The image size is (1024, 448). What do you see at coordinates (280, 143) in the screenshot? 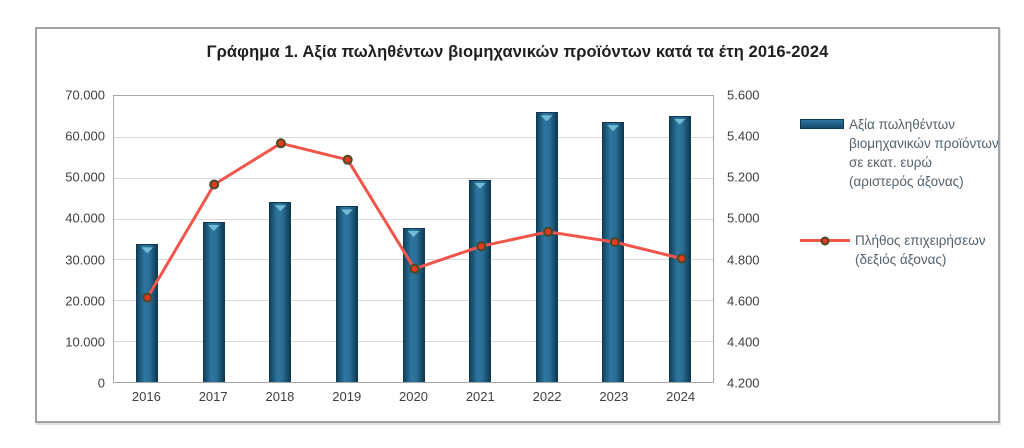
I see `line-marker-2018` at bounding box center [280, 143].